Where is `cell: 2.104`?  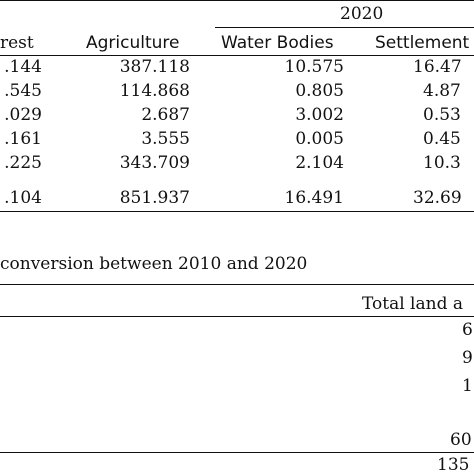 cell: 2.104 is located at coordinates (319, 163).